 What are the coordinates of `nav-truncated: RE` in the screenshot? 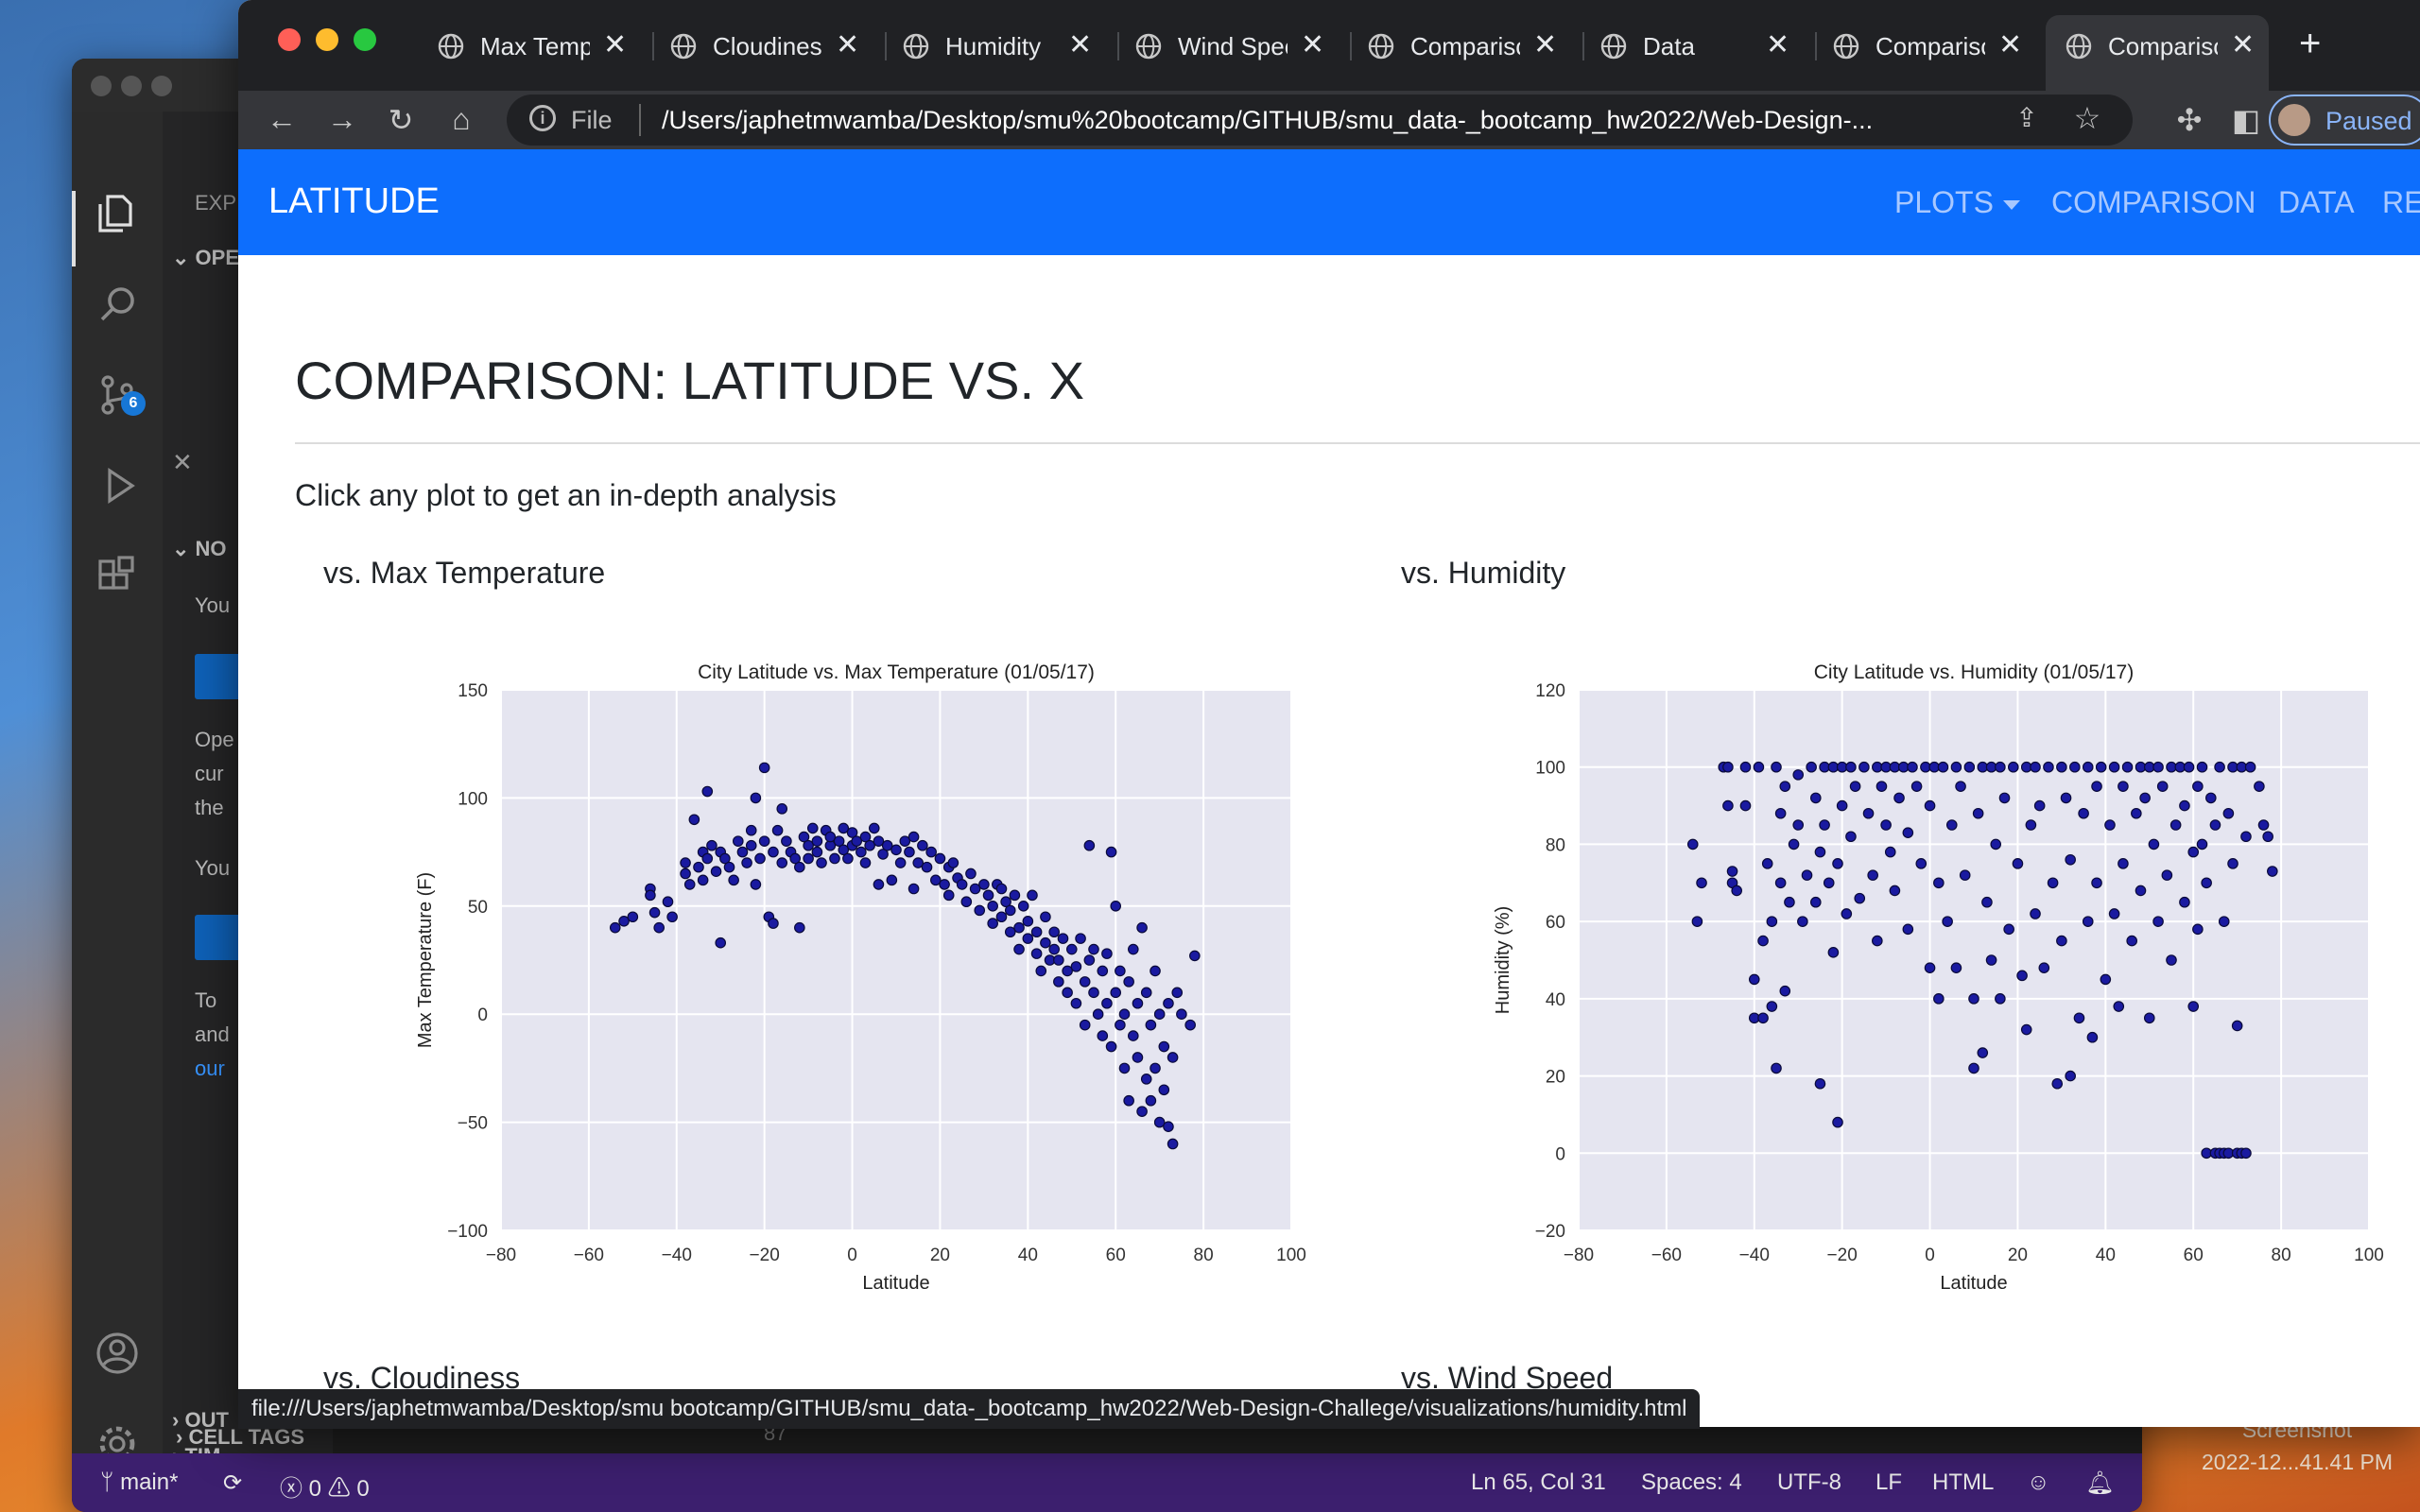 It's located at (2401, 202).